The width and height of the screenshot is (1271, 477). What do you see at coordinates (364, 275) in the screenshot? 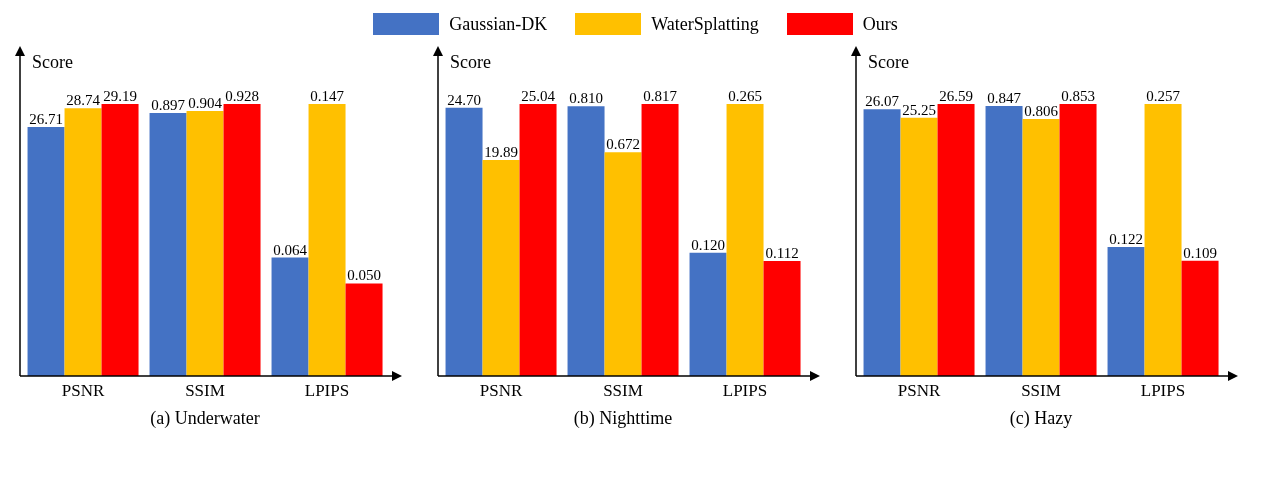
I see `data-label: 0.050` at bounding box center [364, 275].